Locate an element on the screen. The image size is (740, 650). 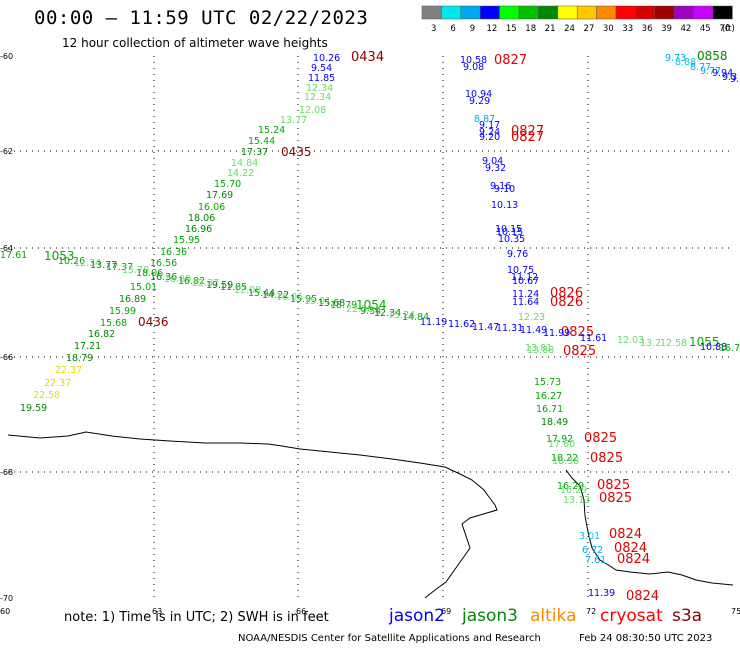
track-time-label: 0435 is located at coordinates (296, 152).